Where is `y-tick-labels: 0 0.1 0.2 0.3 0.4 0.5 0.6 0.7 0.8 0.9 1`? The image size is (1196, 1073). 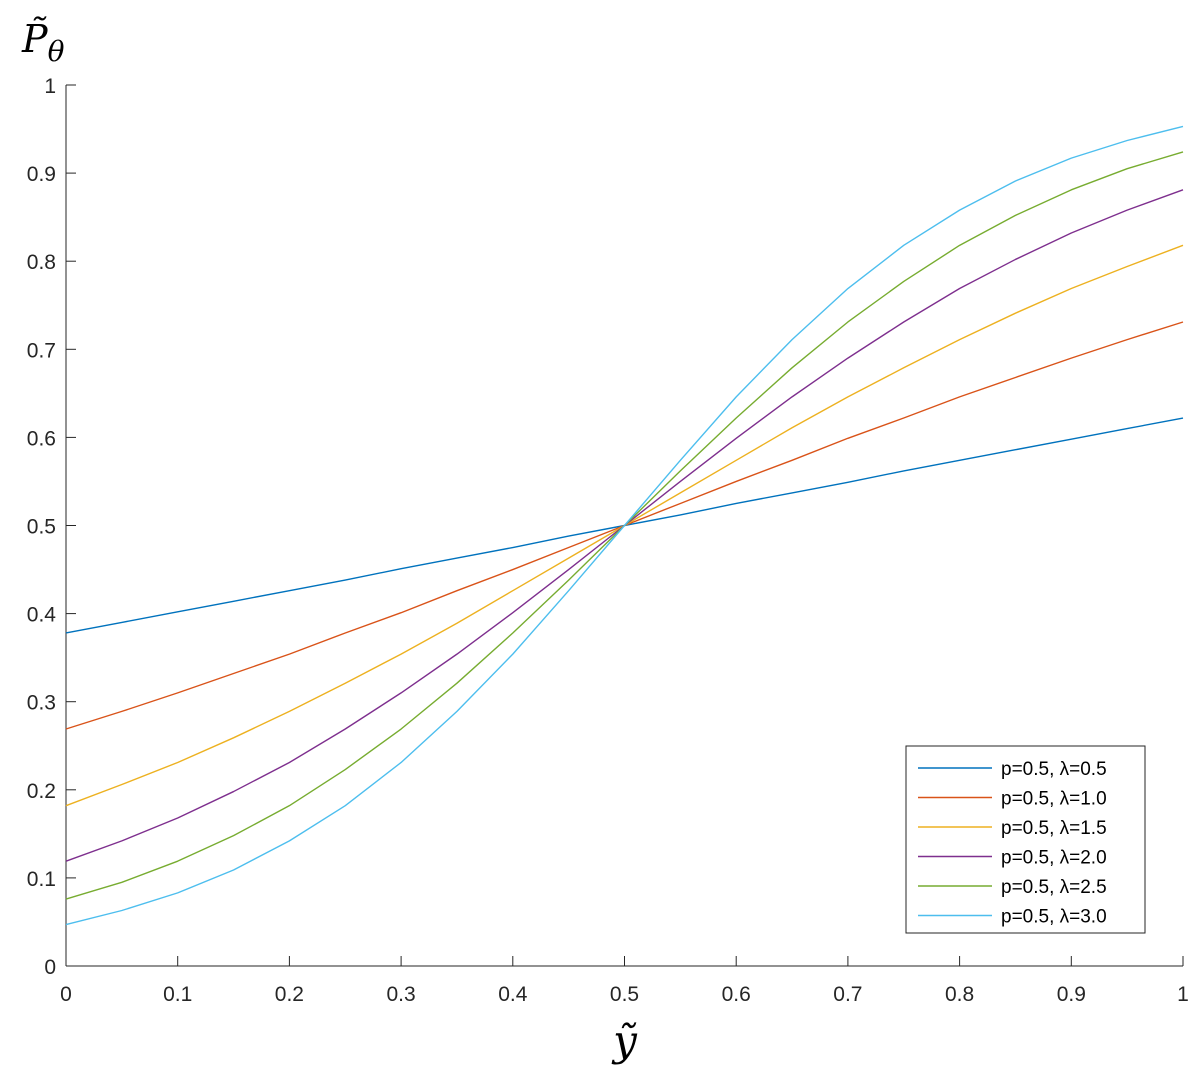 y-tick-labels: 0 0.1 0.2 0.3 0.4 0.5 0.6 0.7 0.8 0.9 1 is located at coordinates (42, 527).